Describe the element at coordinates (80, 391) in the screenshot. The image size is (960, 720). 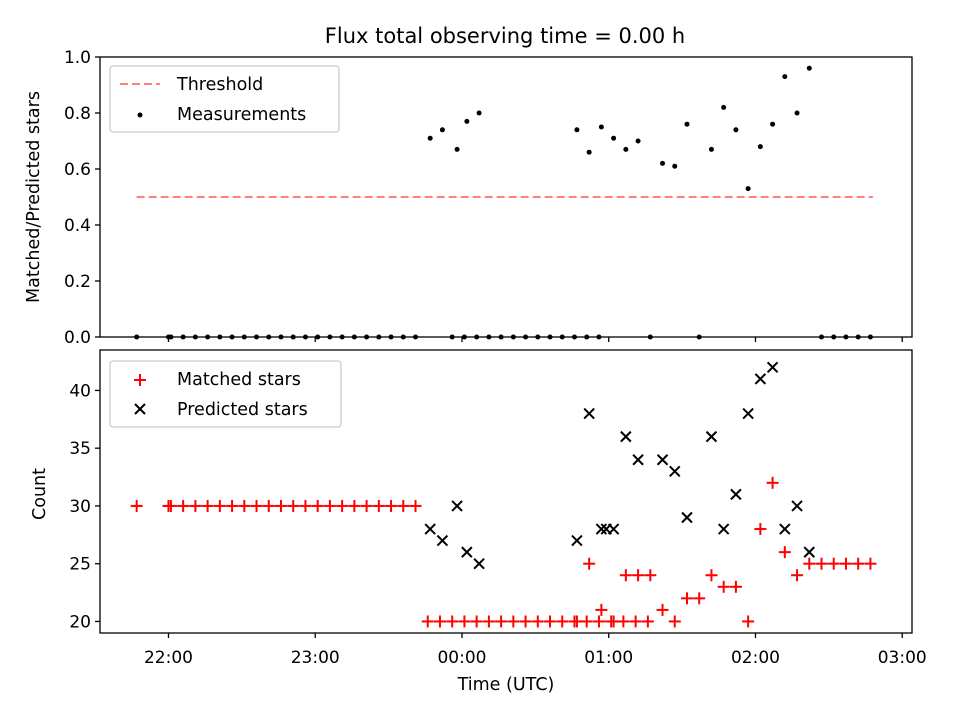
I see `counts-y-tick-label: 40` at that location.